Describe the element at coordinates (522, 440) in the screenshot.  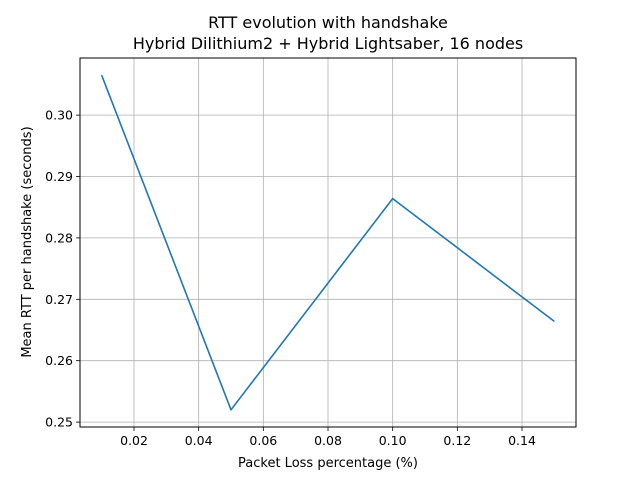
I see `x-tick-label: 0.14` at that location.